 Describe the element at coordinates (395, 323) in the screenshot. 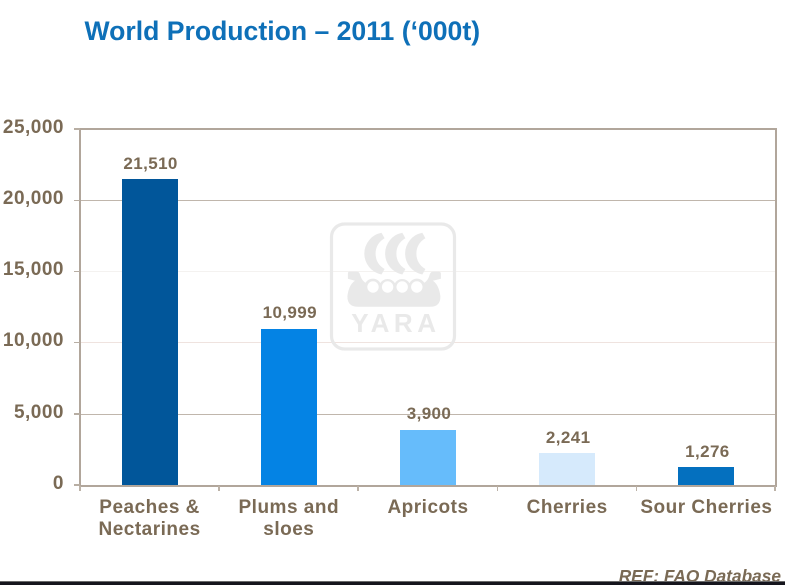

I see `svg-text: YARA` at that location.